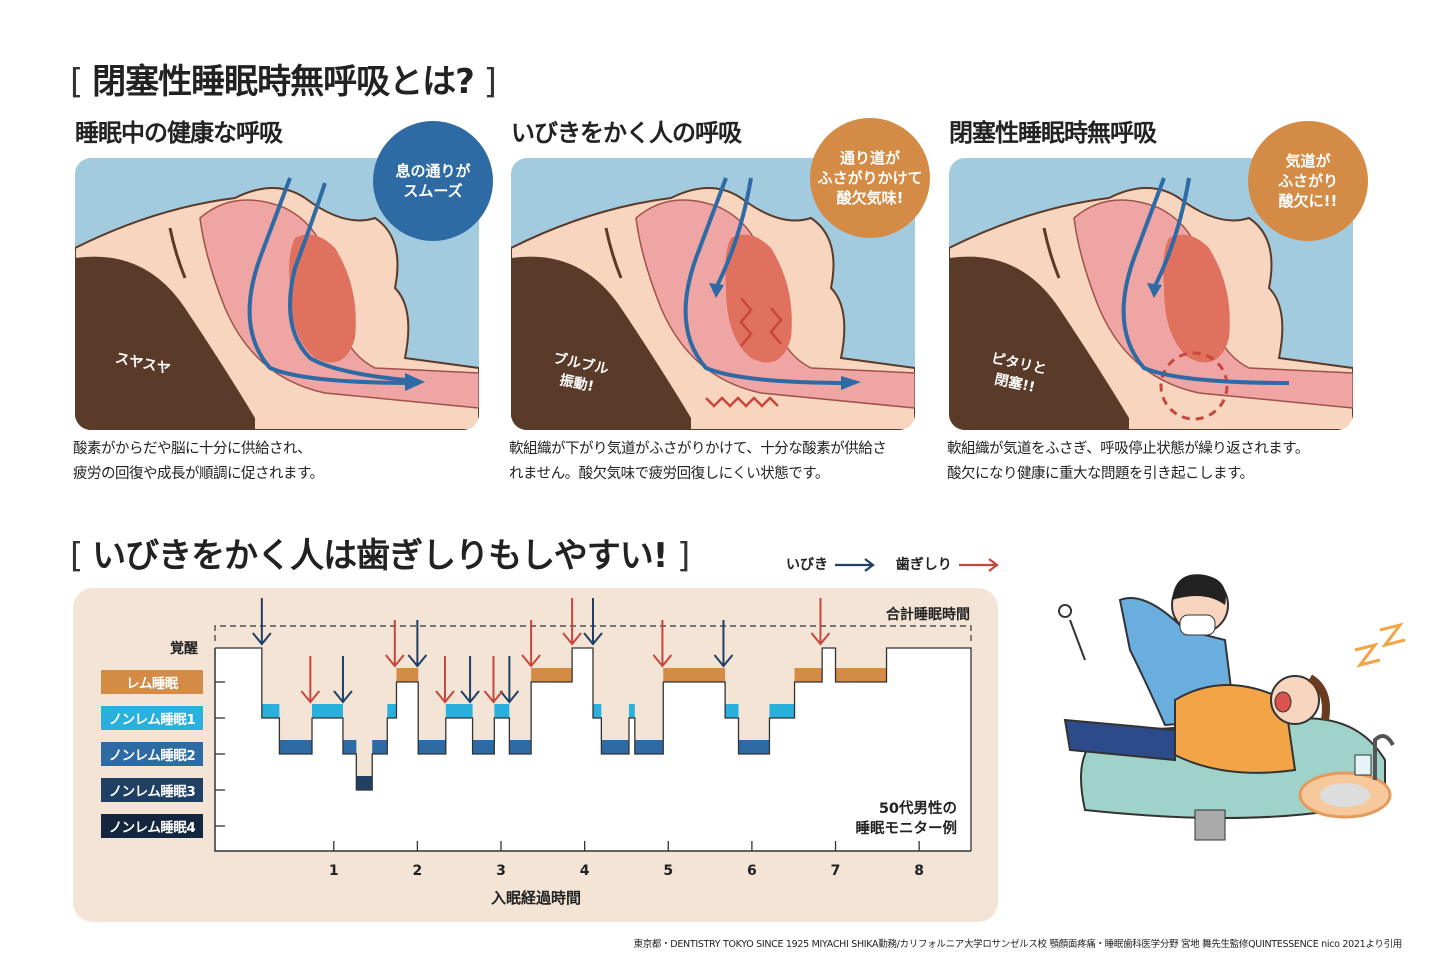 The image size is (1440, 971). What do you see at coordinates (198, 462) in the screenshot?
I see `panel-description: 酸素がからだや脳に十分に供給され、 疲労の回復や成長が順調に促されます。` at bounding box center [198, 462].